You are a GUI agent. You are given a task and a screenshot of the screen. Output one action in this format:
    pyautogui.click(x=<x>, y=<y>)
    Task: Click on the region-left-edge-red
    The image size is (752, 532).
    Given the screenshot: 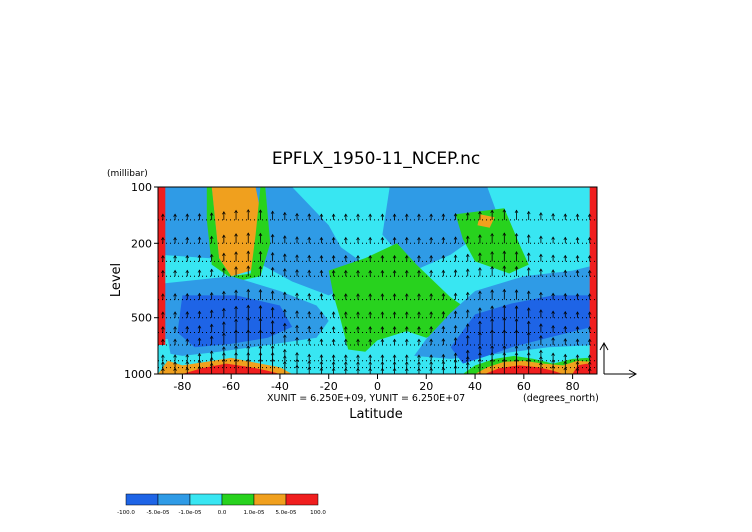 What is the action you would take?
    pyautogui.click(x=162, y=266)
    